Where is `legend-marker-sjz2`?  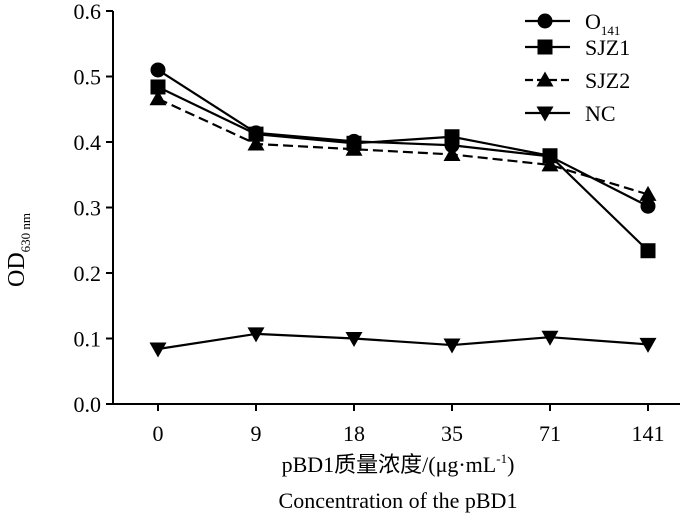 legend-marker-sjz2 is located at coordinates (545, 79).